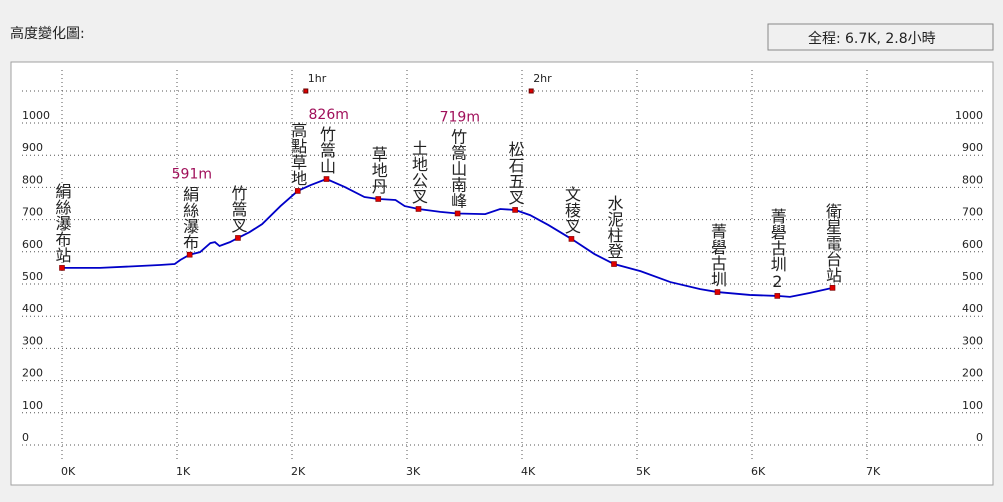  Describe the element at coordinates (237, 209) in the screenshot. I see `waypoint-label: 竹篙叉` at that location.